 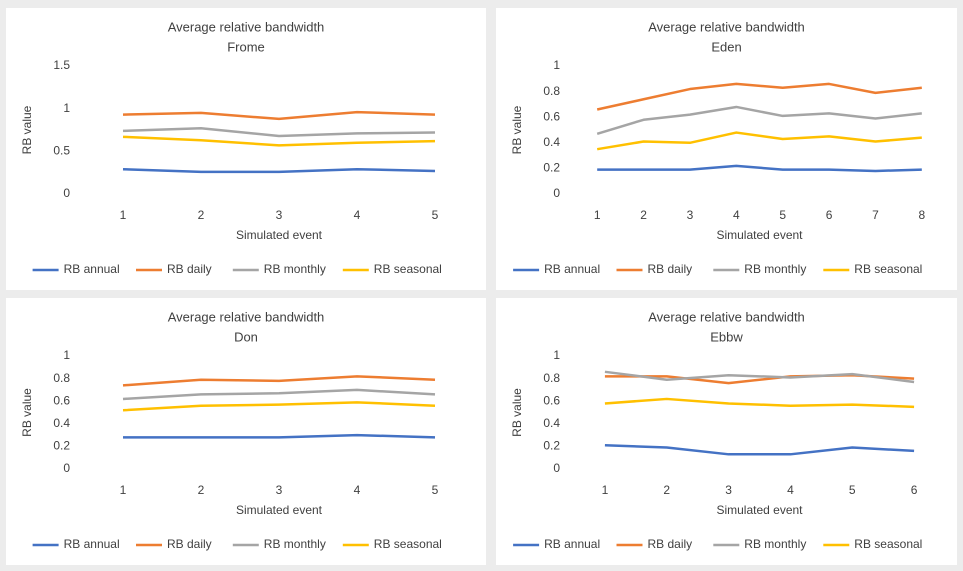 I want to click on chart-subtitle: Ebbw, so click(x=726, y=336).